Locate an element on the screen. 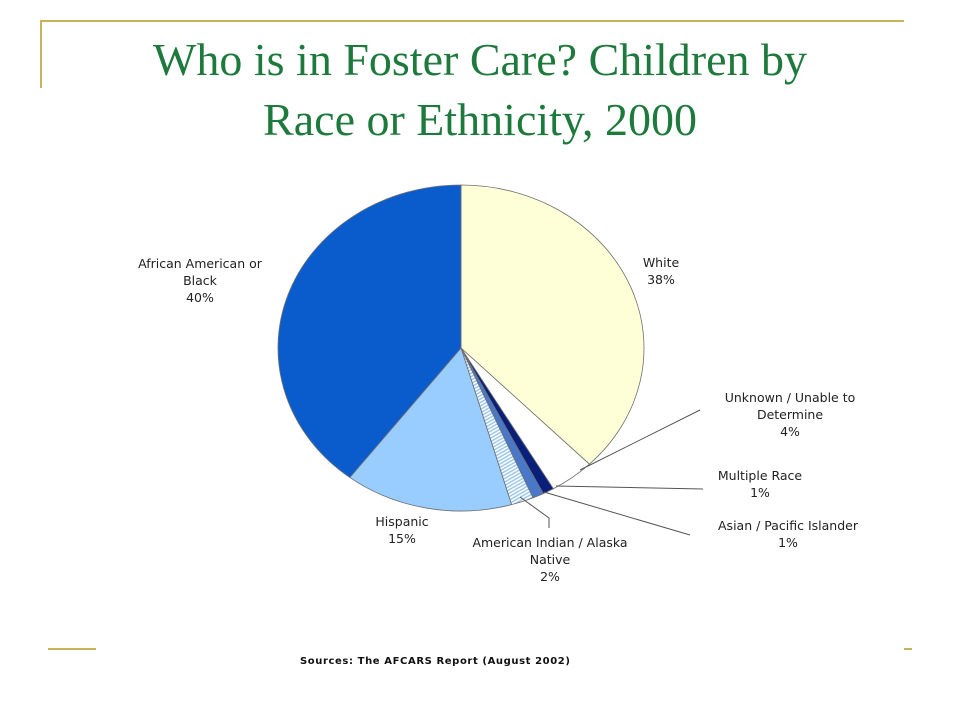 This screenshot has width=960, height=720. leader-line-native is located at coordinates (534, 512).